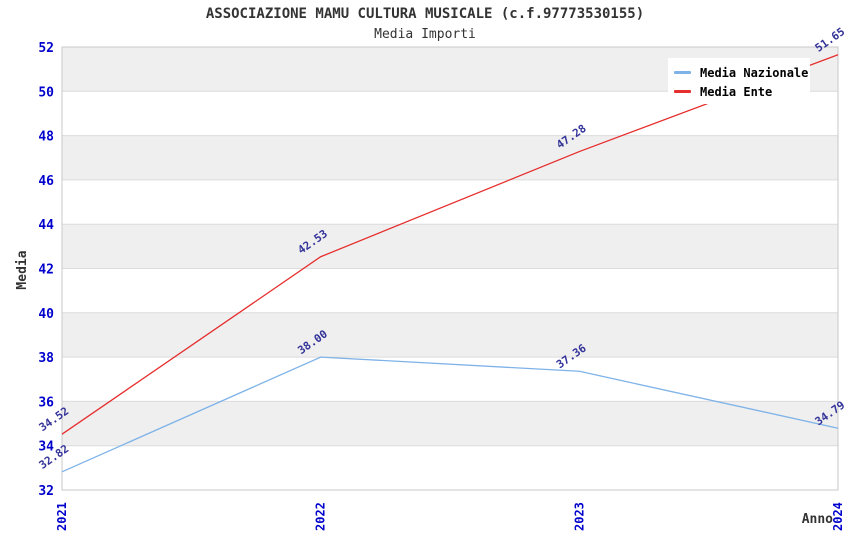 The height and width of the screenshot is (550, 850). Describe the element at coordinates (22, 270) in the screenshot. I see `y-axis-title: Media` at that location.